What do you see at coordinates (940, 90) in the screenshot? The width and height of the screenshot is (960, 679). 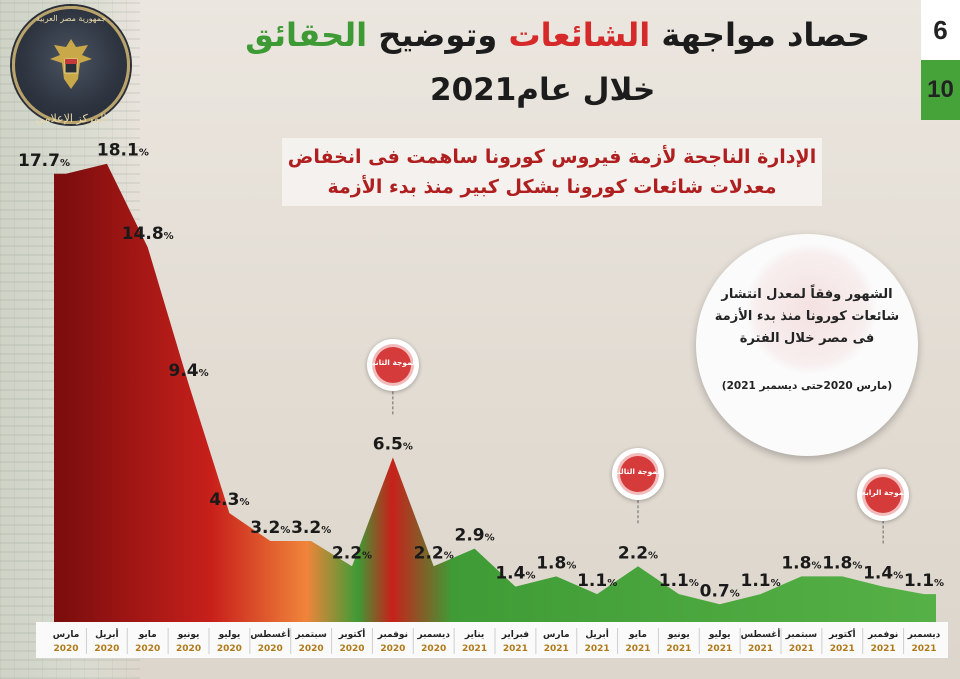 I see `page-number-total: 10` at bounding box center [940, 90].